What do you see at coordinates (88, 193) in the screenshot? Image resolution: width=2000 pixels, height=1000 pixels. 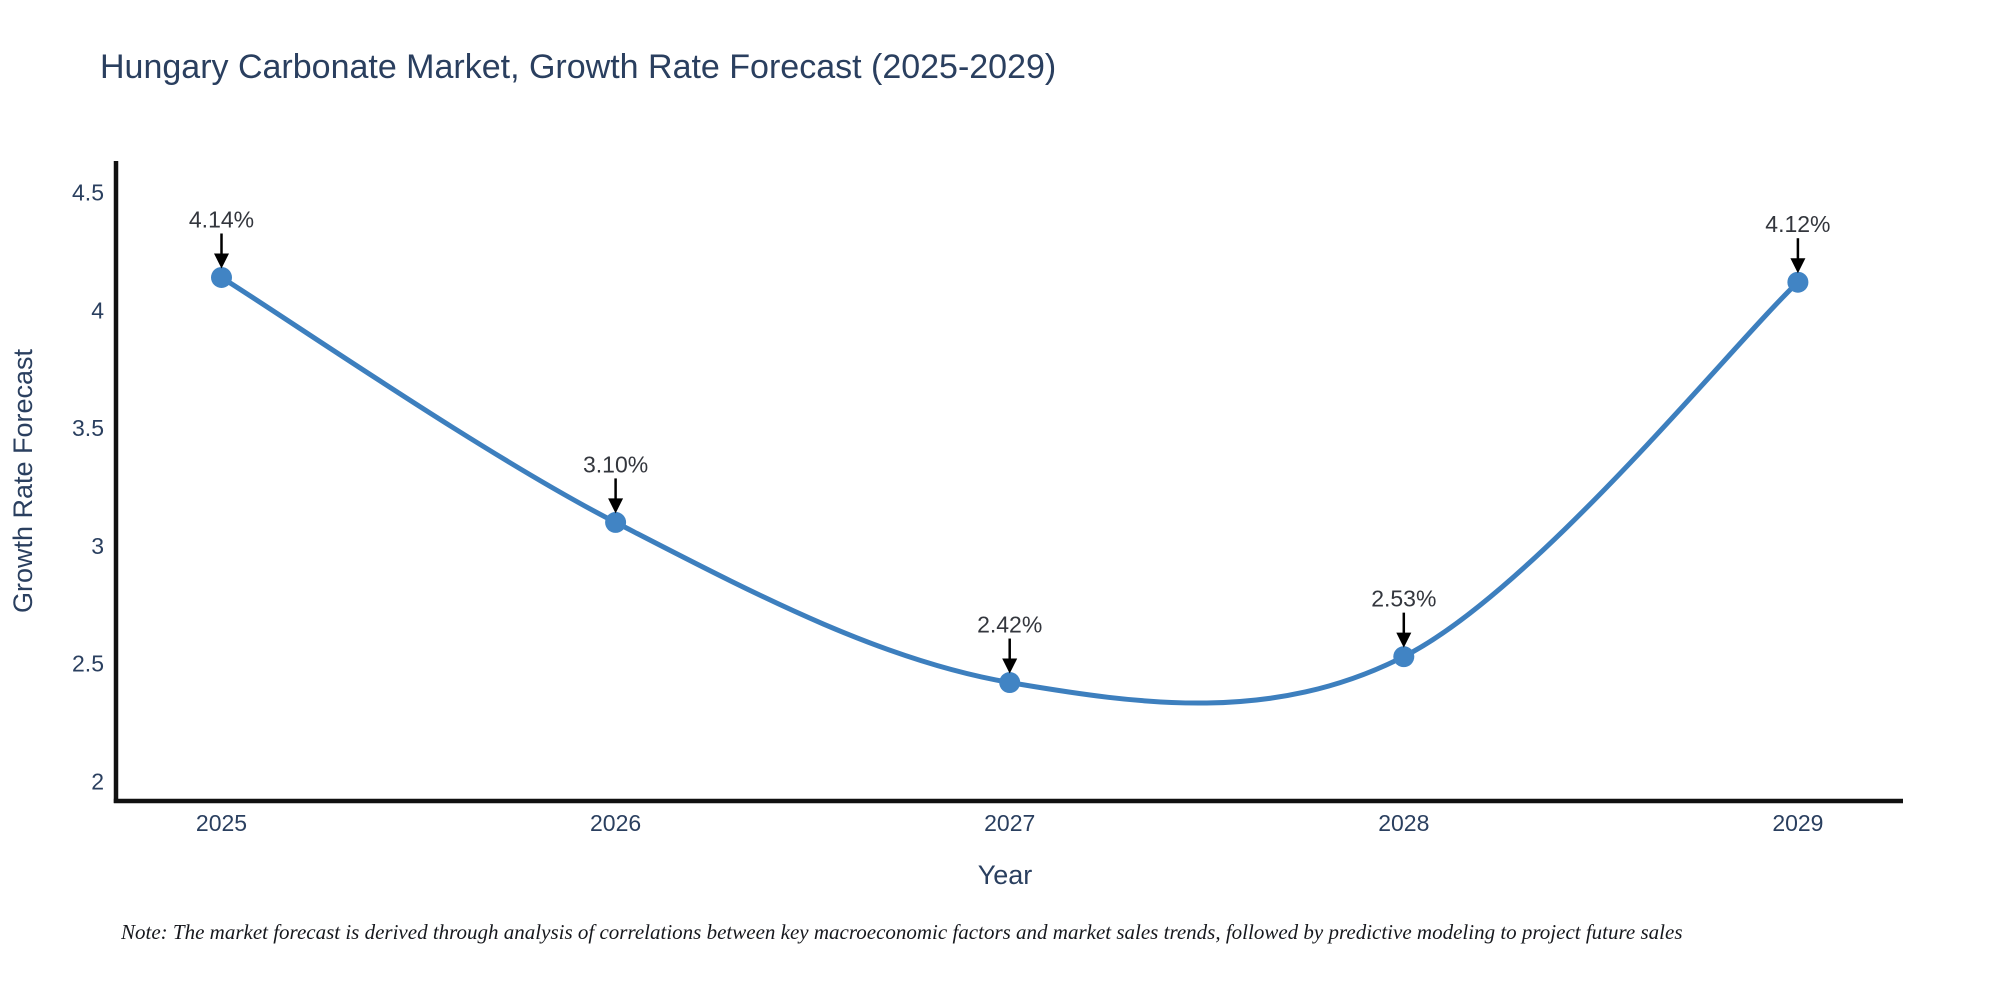 I see `y-tick-label: 4.5` at bounding box center [88, 193].